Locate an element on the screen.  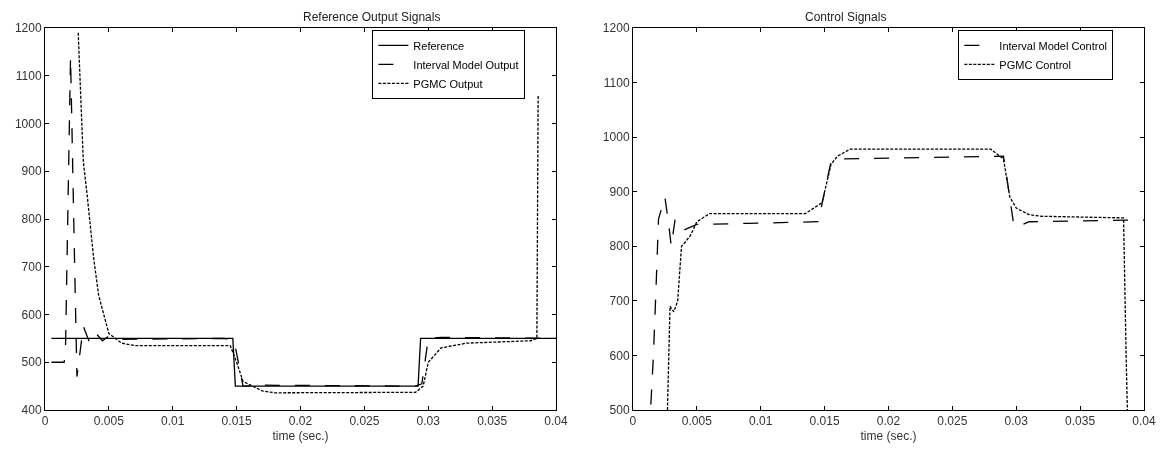
legend-label: PGMC Control is located at coordinates (1035, 64).